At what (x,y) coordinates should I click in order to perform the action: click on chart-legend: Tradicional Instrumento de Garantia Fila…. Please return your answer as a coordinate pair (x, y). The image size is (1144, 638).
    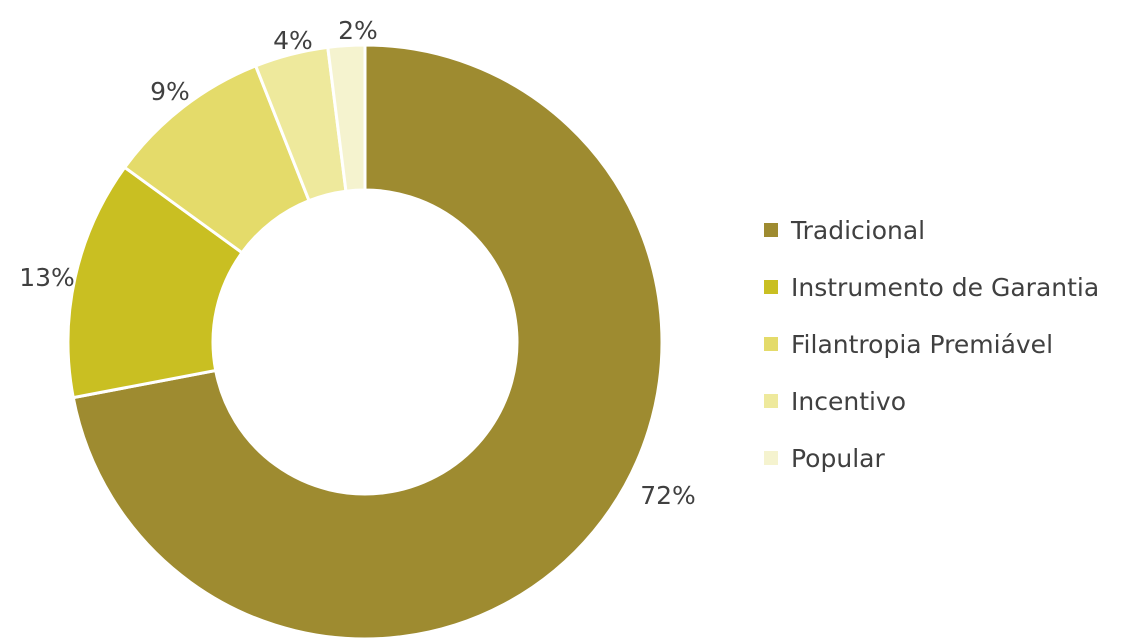
    Looking at the image, I should click on (931, 354).